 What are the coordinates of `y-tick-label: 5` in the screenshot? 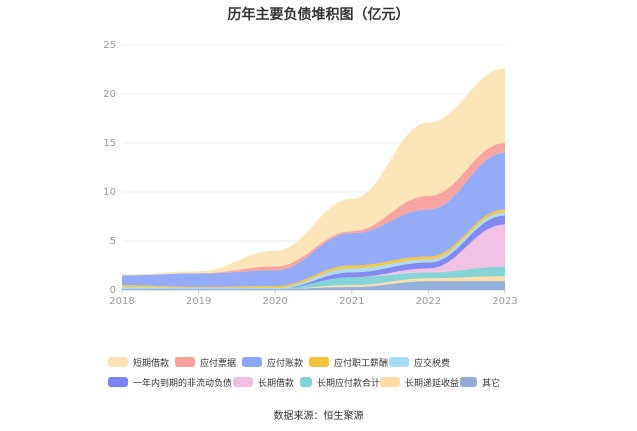 It's located at (113, 241).